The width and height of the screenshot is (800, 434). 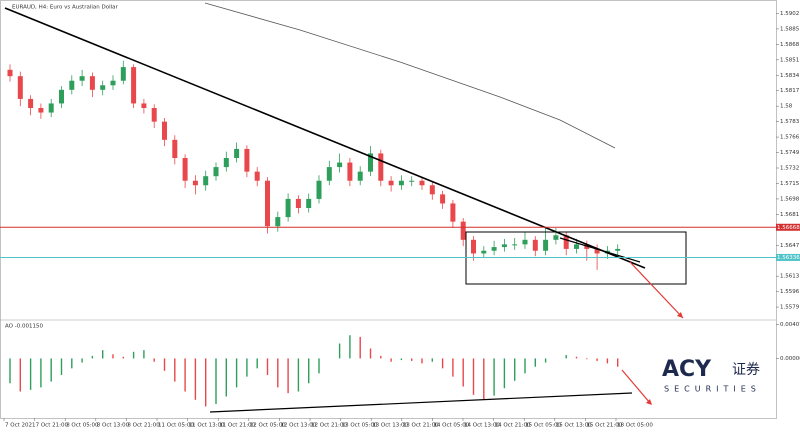 What do you see at coordinates (176, 426) in the screenshot?
I see `x-tick-label: 11 Oct 05:00` at bounding box center [176, 426].